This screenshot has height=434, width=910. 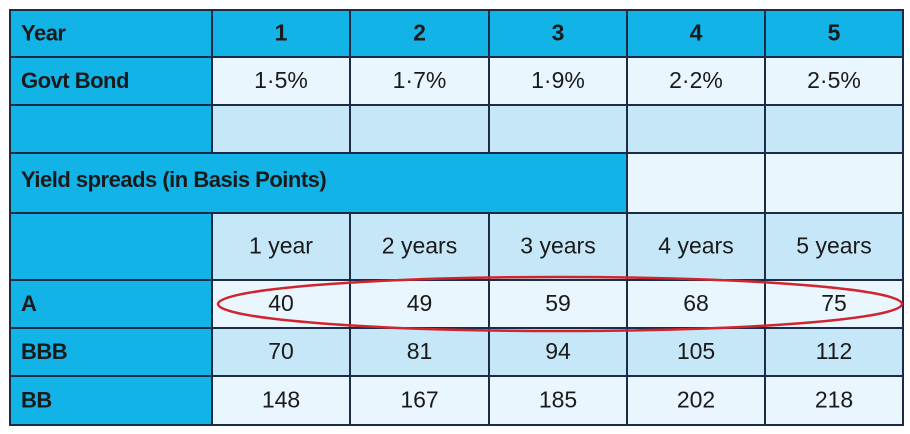 I want to click on spread-value: 148, so click(x=281, y=400).